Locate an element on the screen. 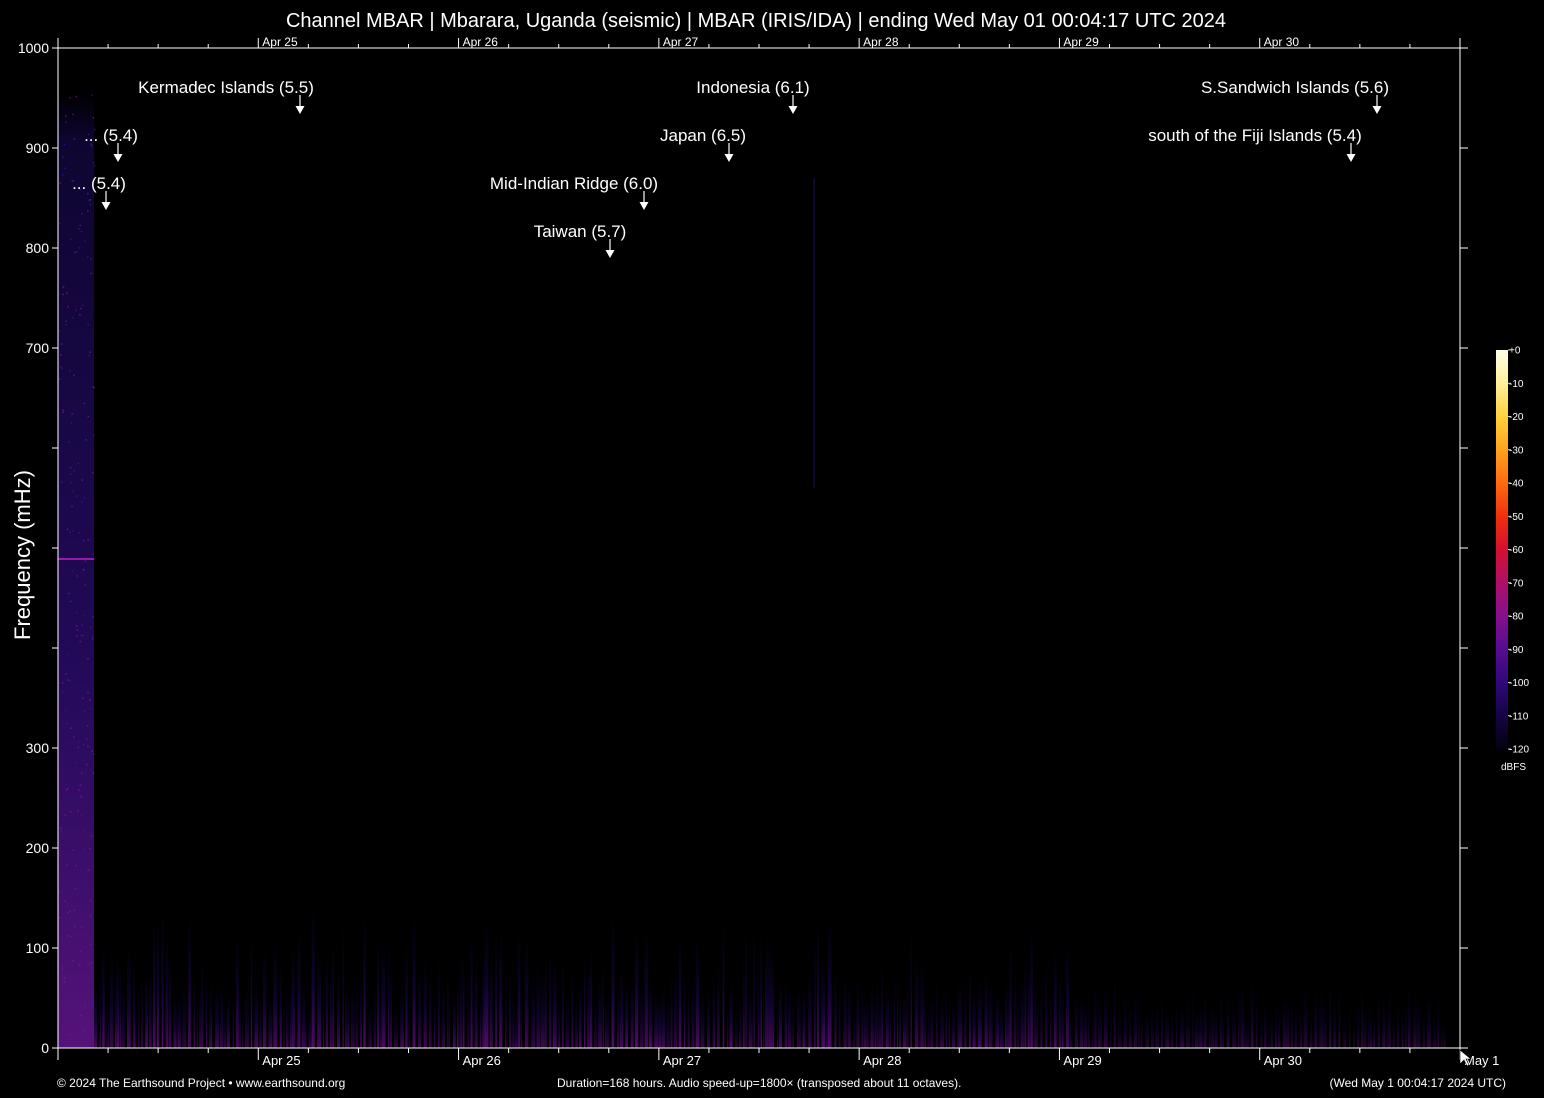  colorbar-tick-label: -100 is located at coordinates (1519, 683).